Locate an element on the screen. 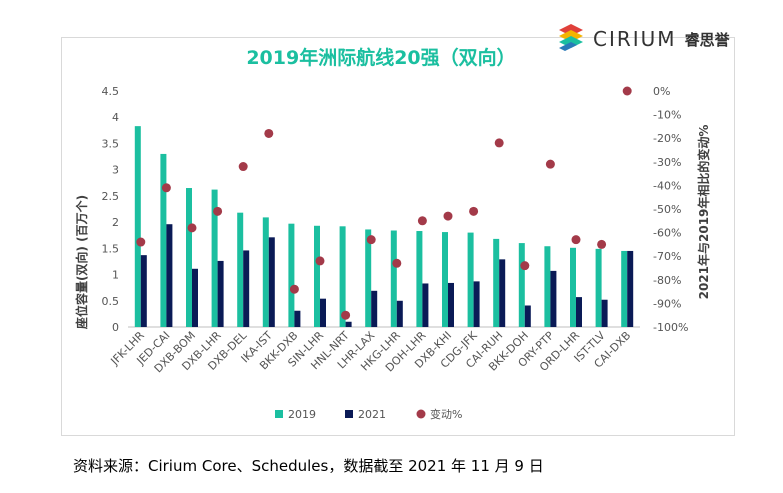 This screenshot has height=493, width=783. legend-label: 变动% is located at coordinates (446, 414).